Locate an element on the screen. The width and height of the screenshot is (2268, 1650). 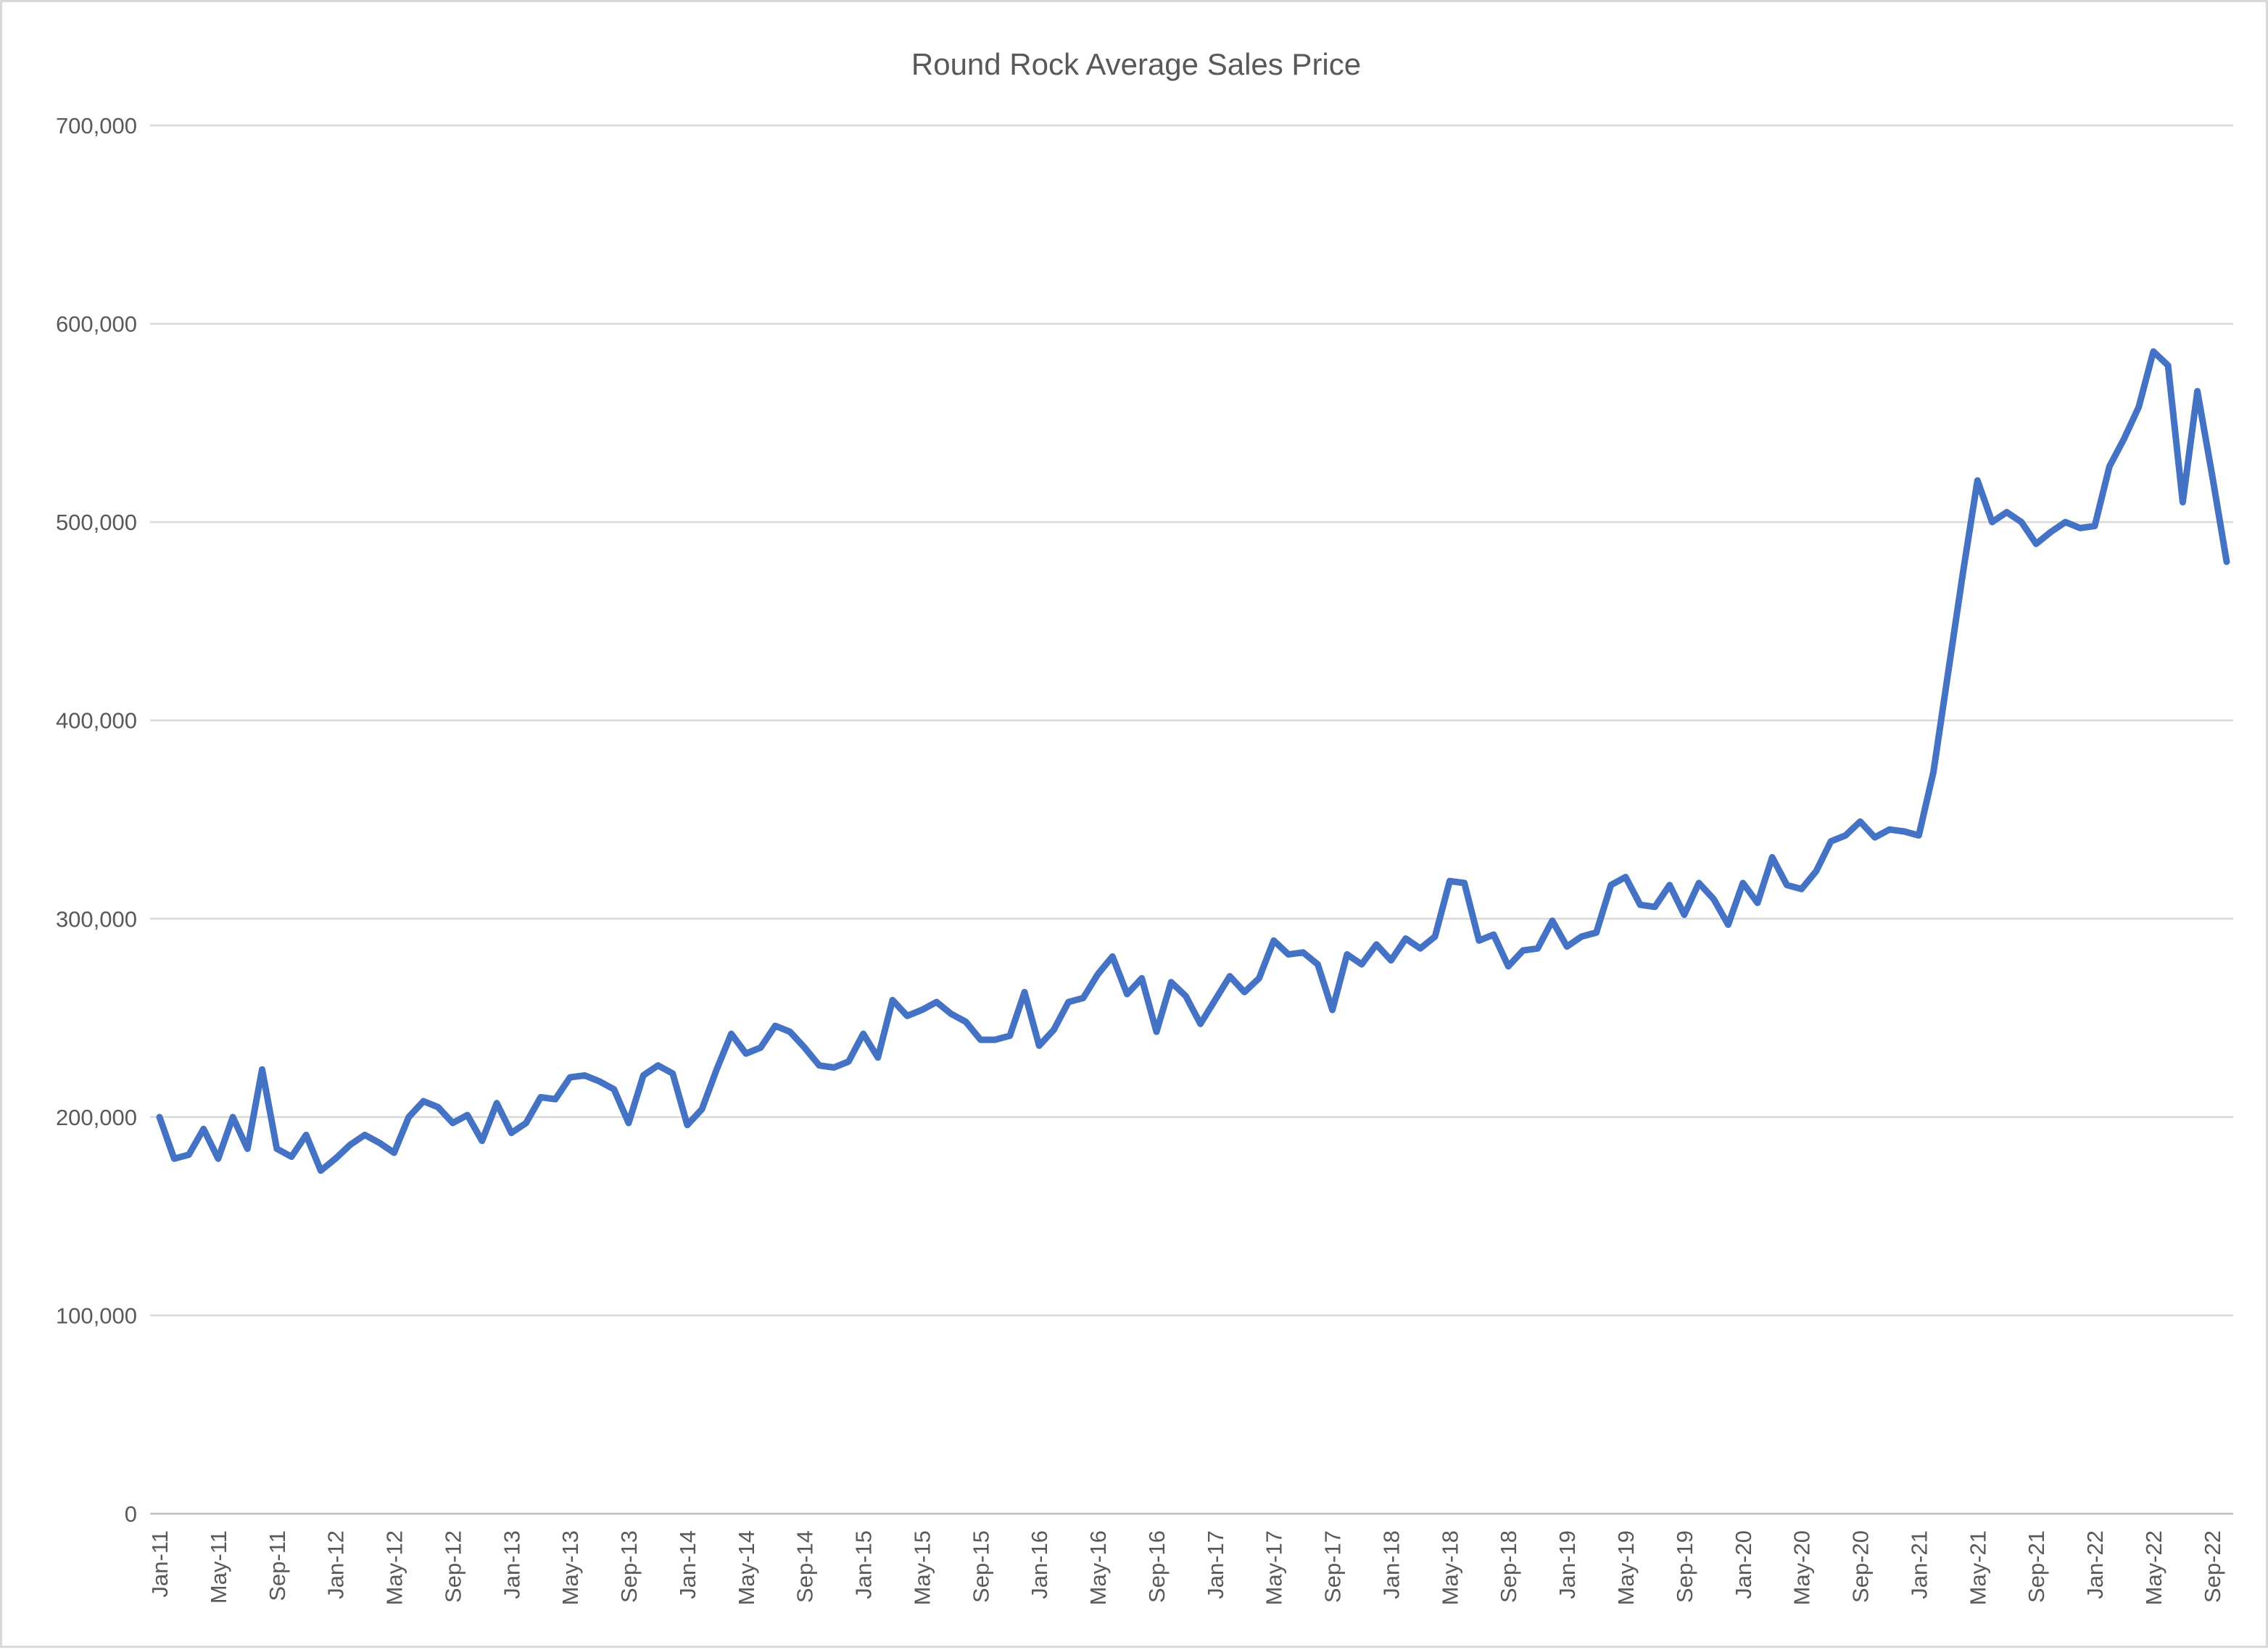
y-axis-label: 600,000 is located at coordinates (96, 324).